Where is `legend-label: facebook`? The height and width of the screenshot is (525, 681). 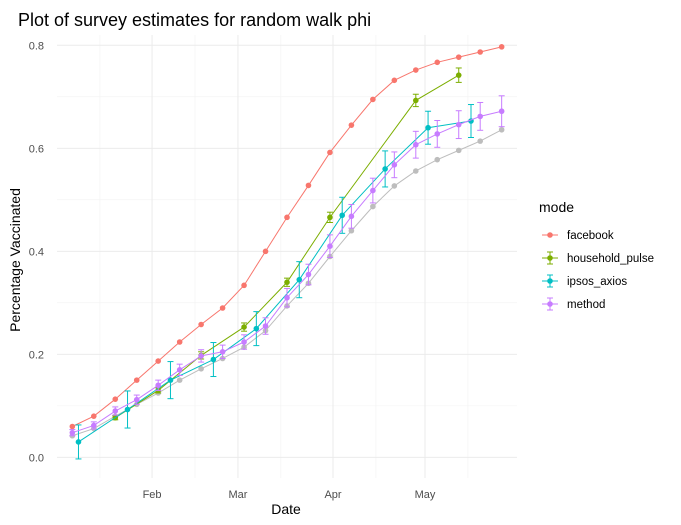 legend-label: facebook is located at coordinates (590, 236).